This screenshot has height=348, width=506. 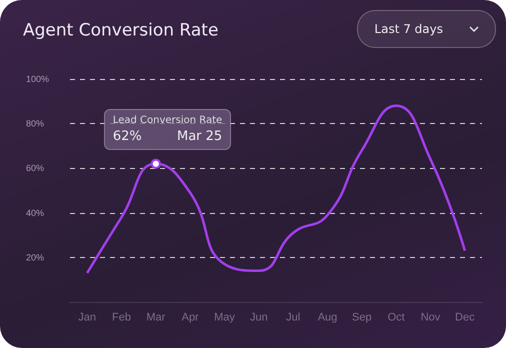 I want to click on y-tick-label: 20%, so click(x=35, y=257).